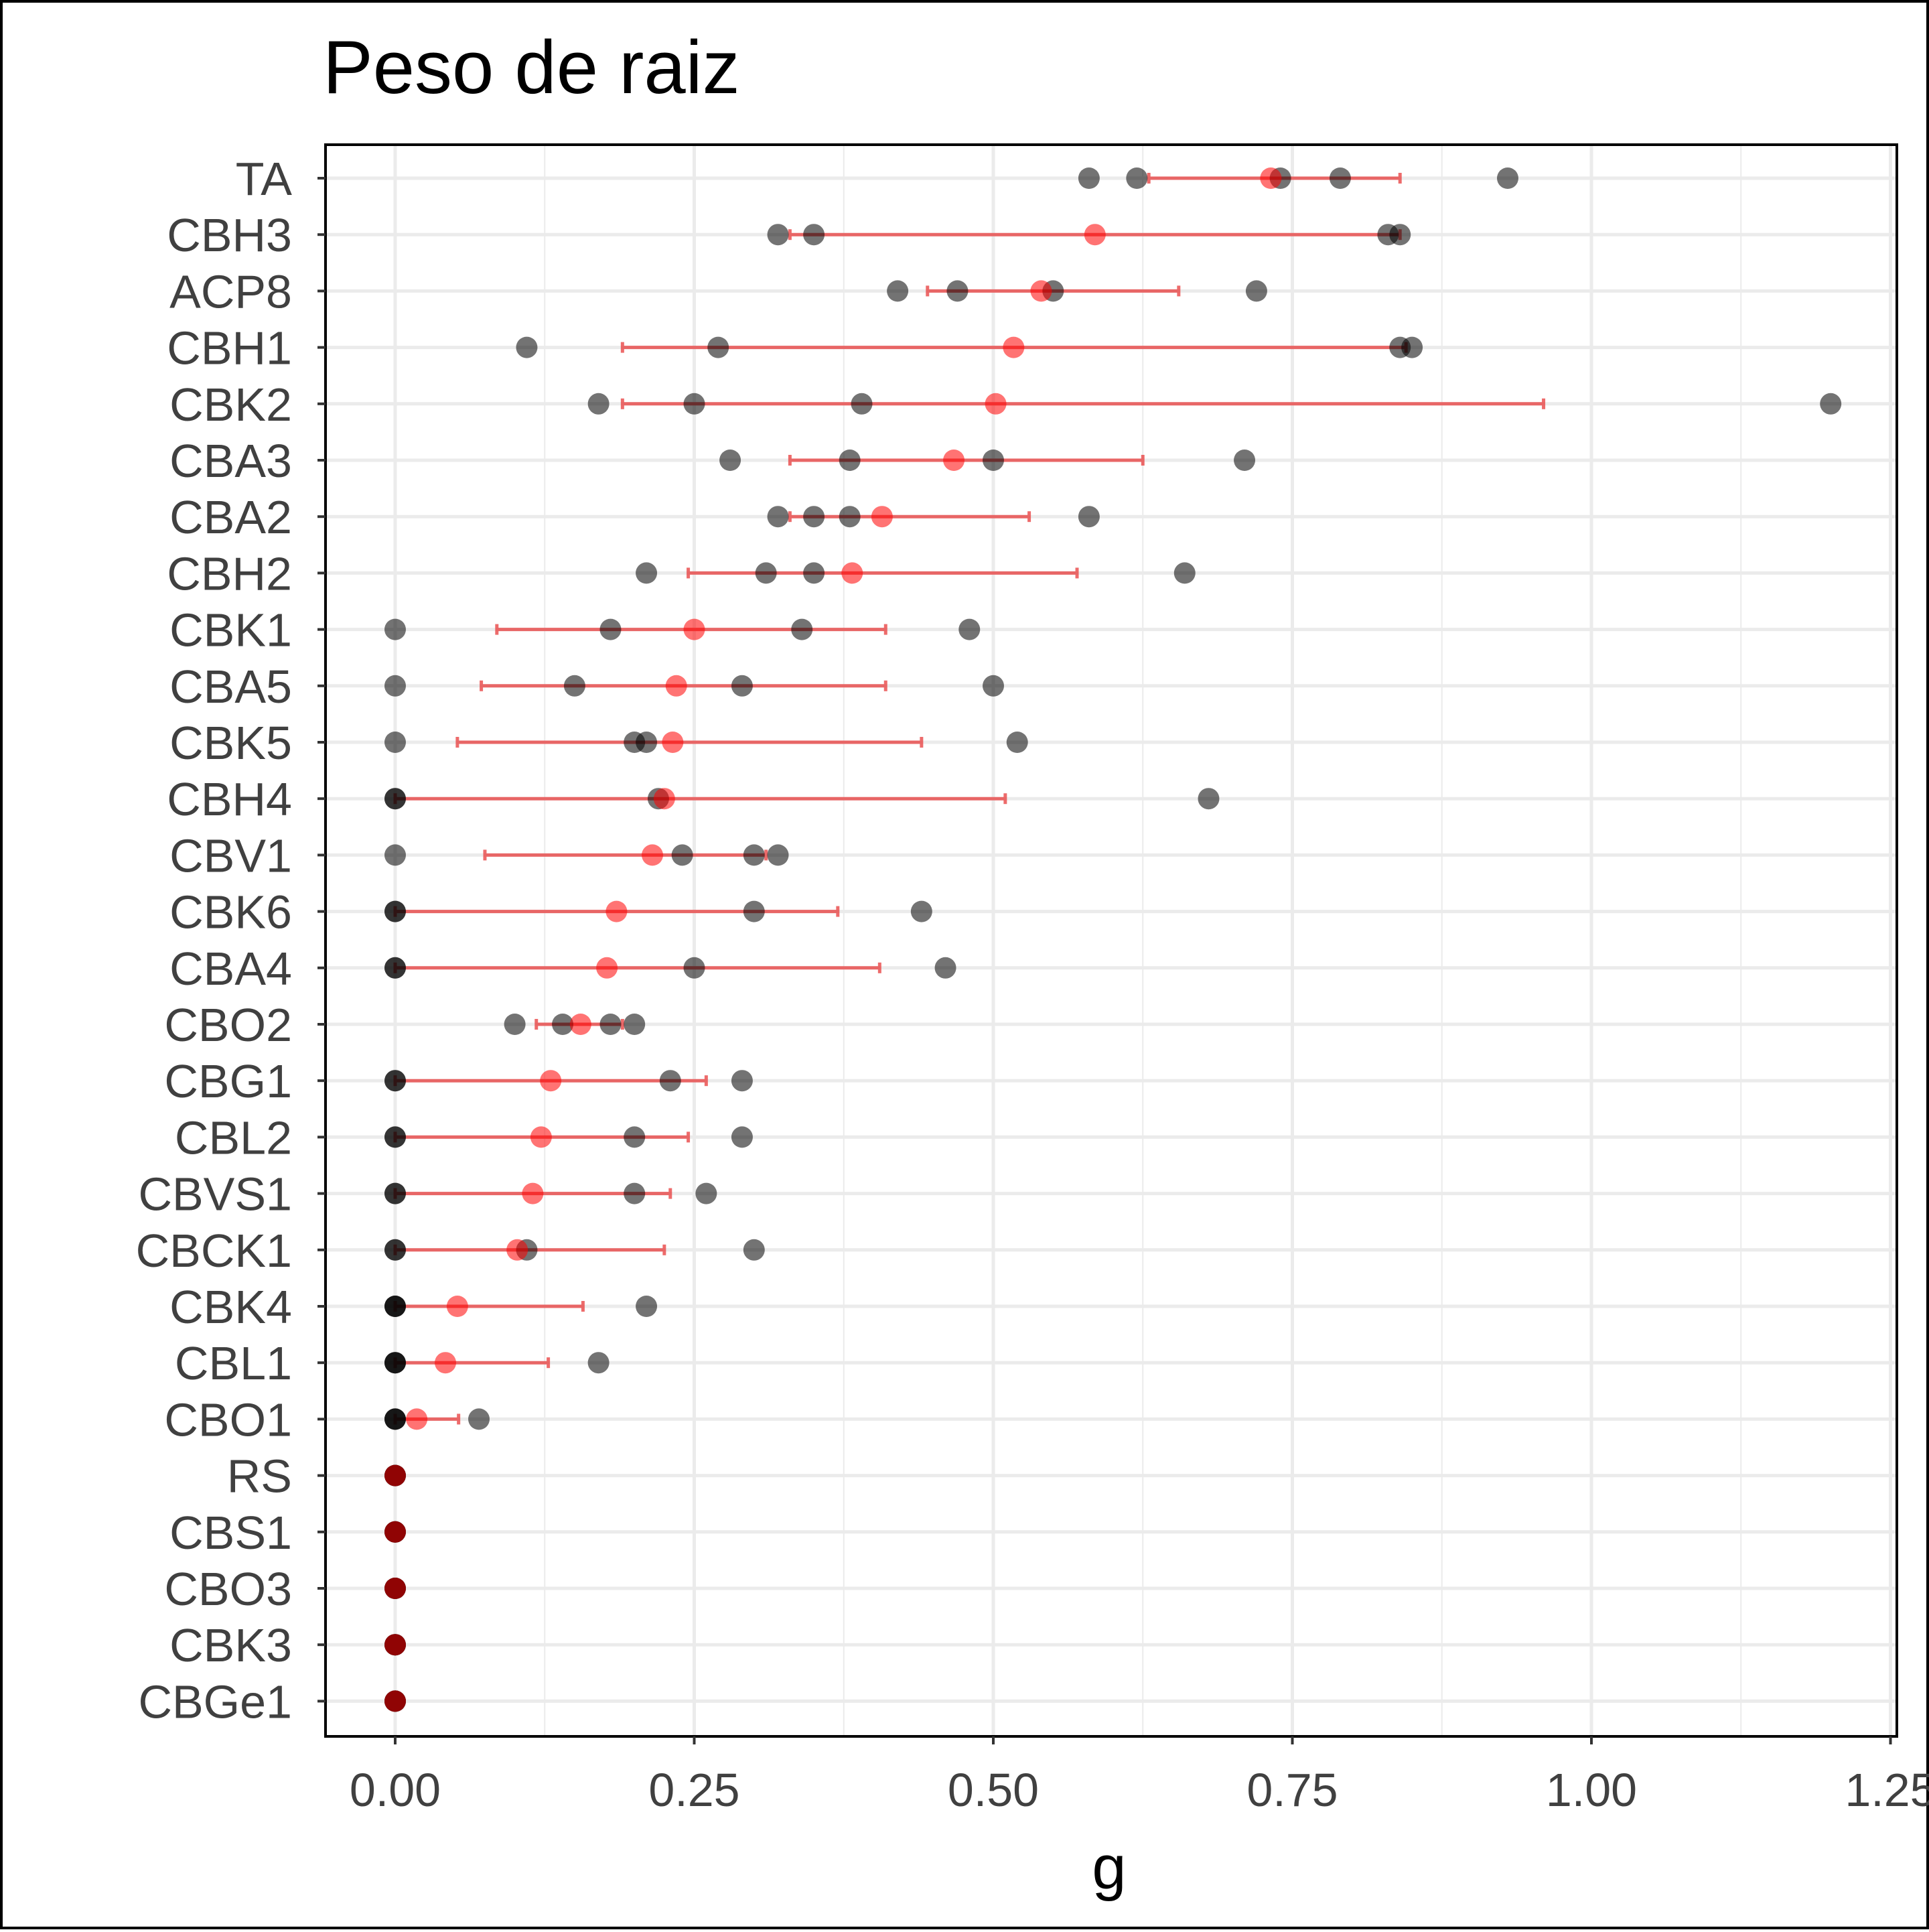  What do you see at coordinates (234, 1137) in the screenshot?
I see `y-tick-label: CBL2` at bounding box center [234, 1137].